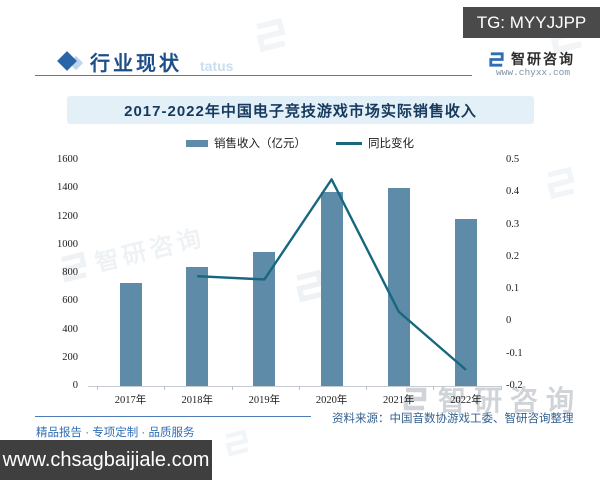 The image size is (600, 480). Describe the element at coordinates (70, 329) in the screenshot. I see `left-axis-tick-label: 400` at that location.